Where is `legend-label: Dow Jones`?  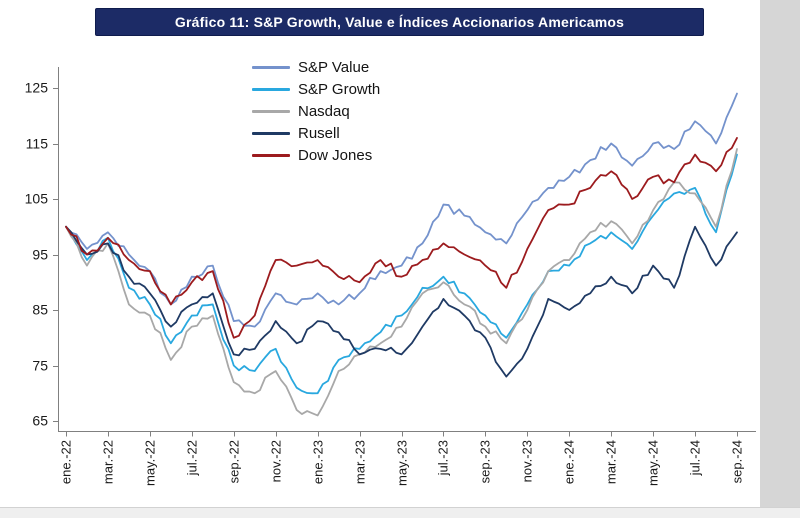
legend-label: Dow Jones is located at coordinates (335, 155).